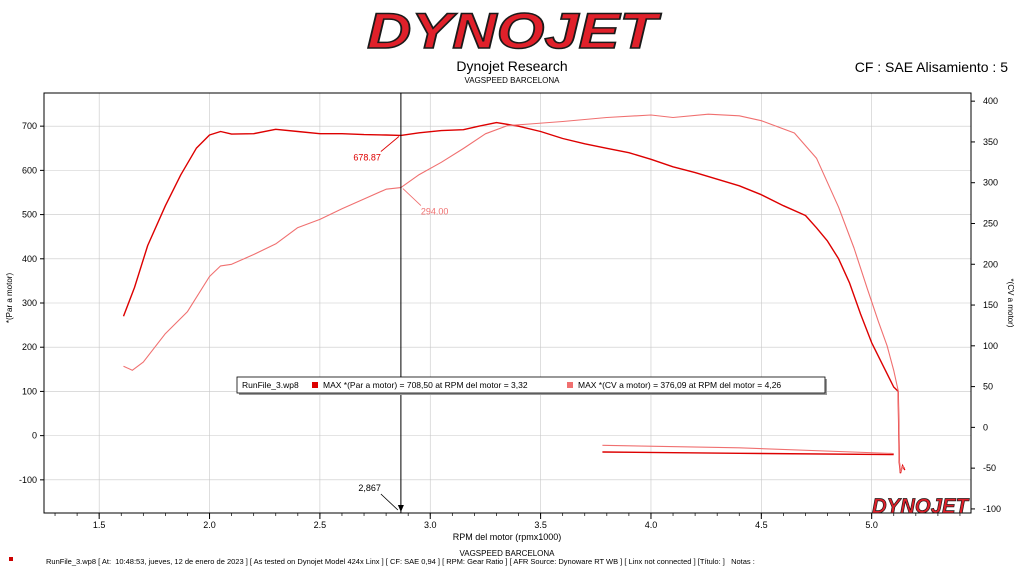  I want to click on chart-title: Dynojet Research, so click(512, 66).